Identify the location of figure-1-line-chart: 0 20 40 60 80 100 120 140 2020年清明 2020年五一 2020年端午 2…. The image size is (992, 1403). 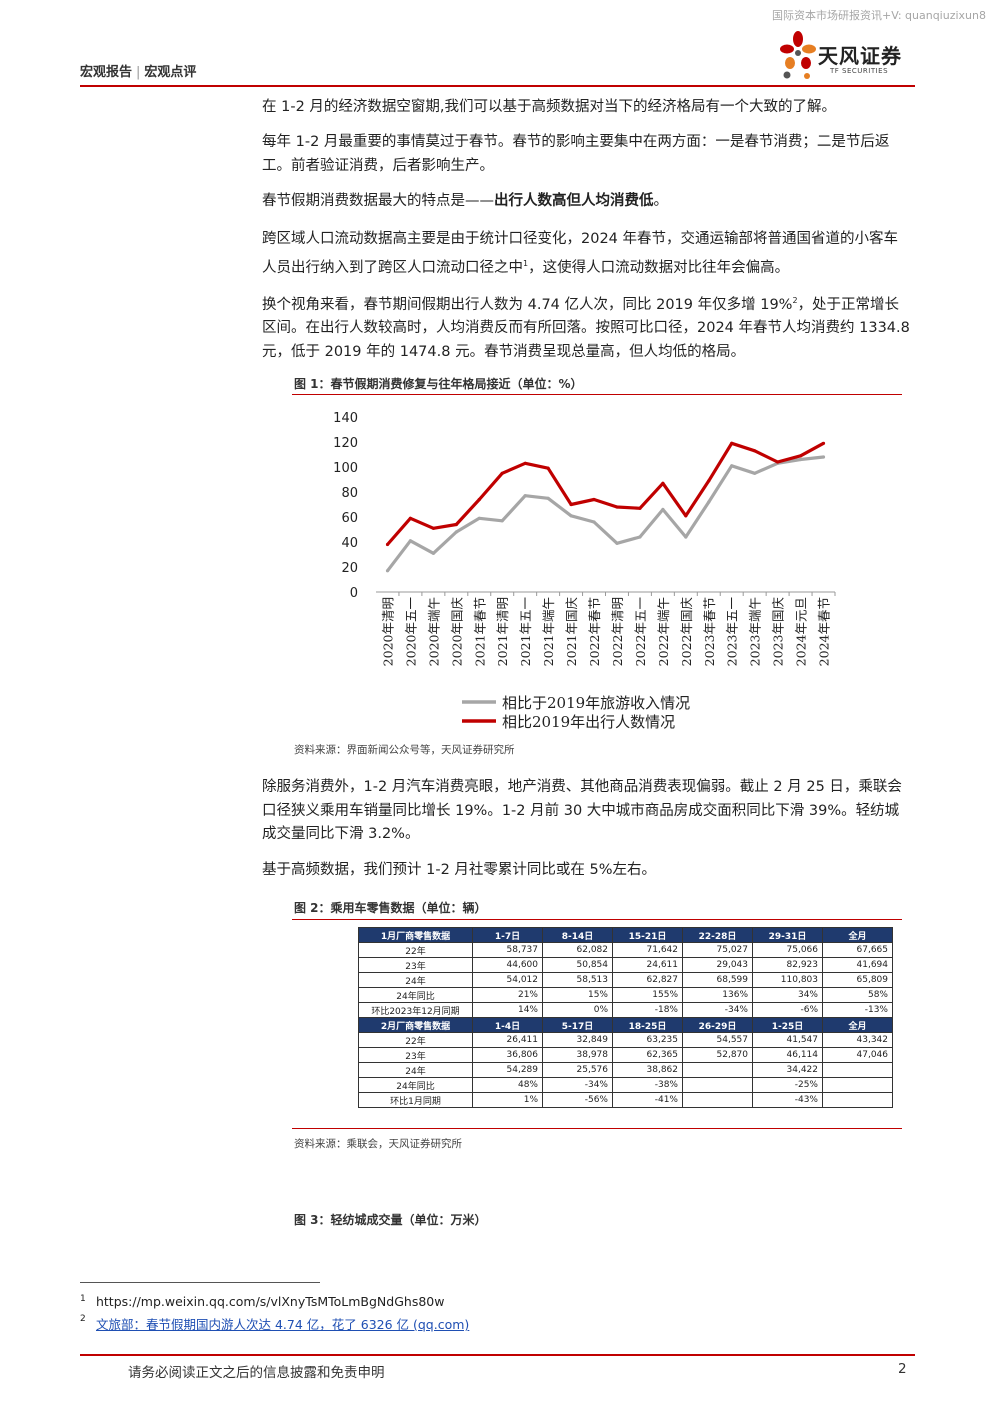
(584, 571).